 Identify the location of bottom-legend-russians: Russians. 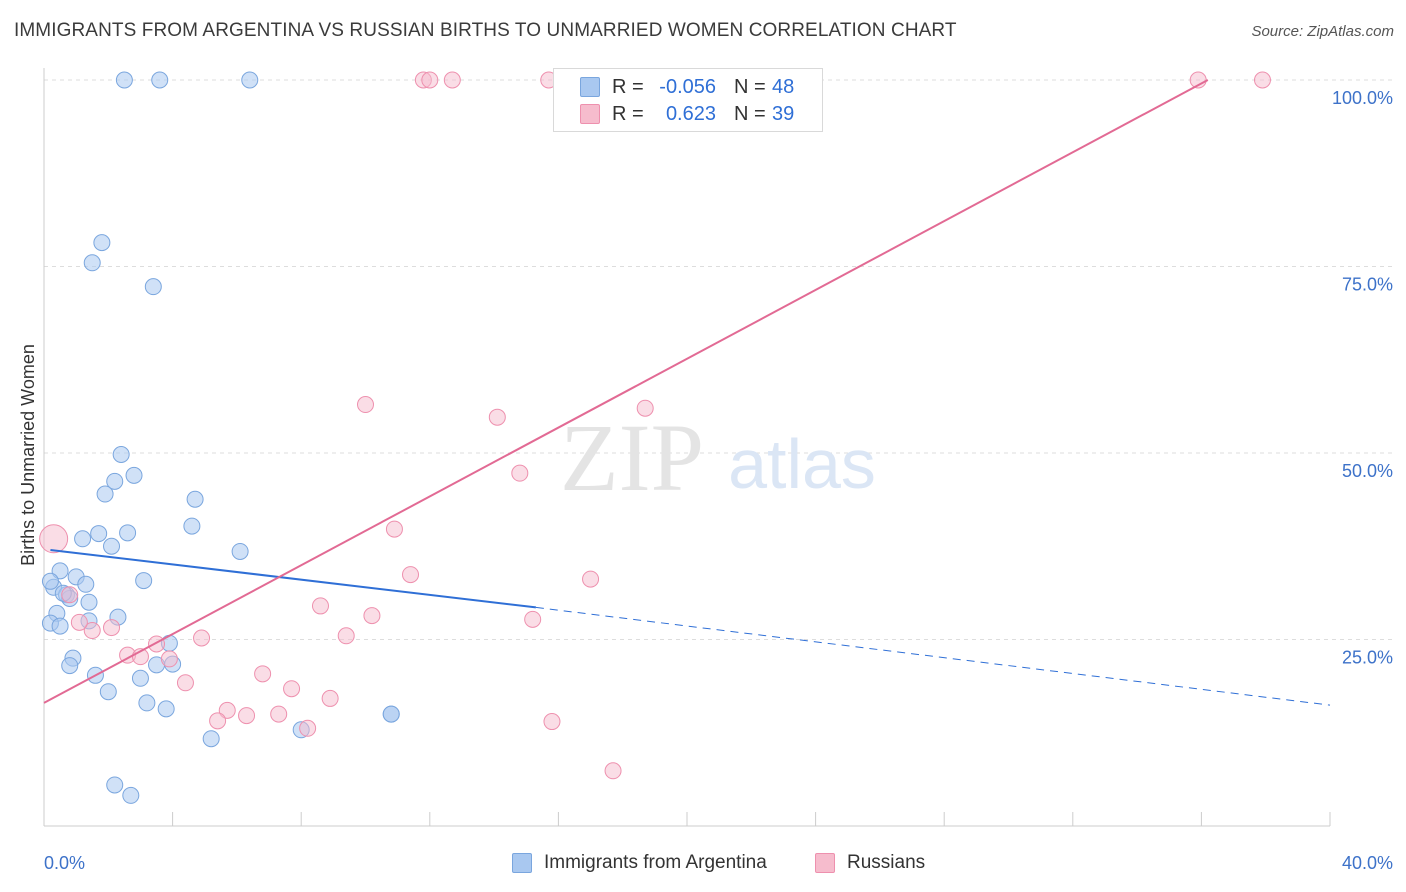
(870, 863).